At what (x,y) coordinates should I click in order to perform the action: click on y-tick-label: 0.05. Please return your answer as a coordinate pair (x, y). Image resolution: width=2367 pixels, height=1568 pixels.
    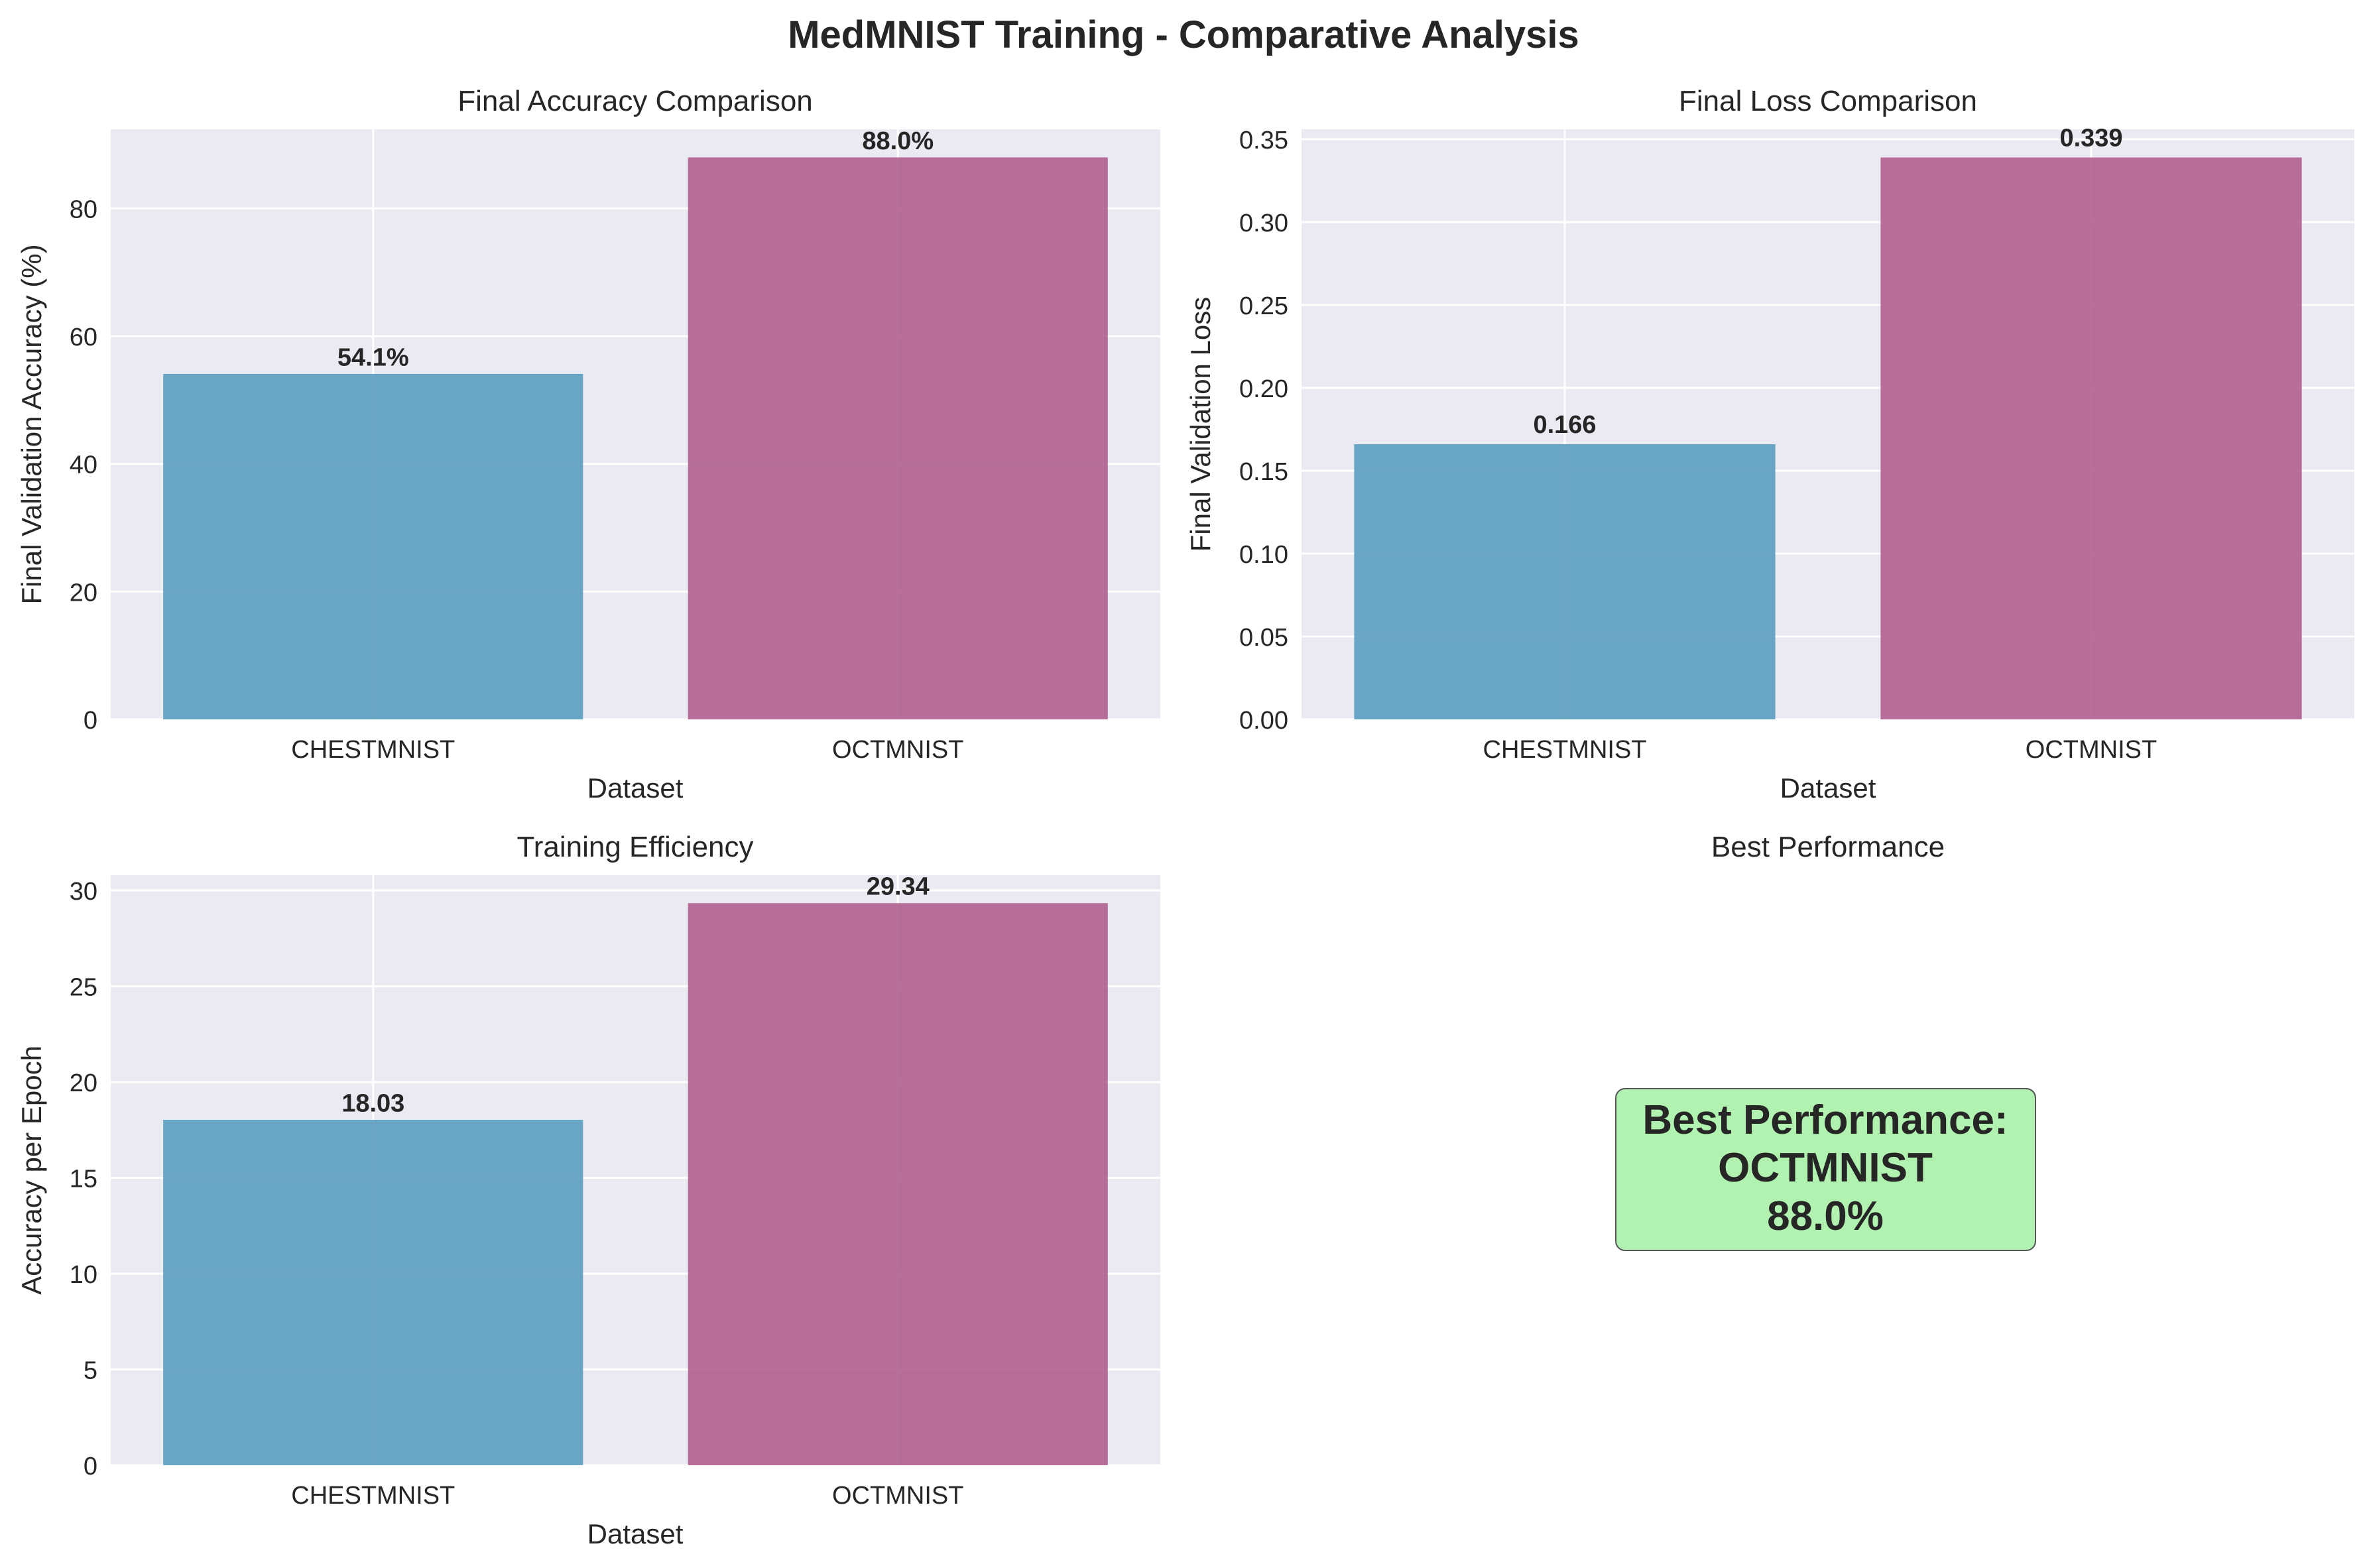
    Looking at the image, I should click on (1263, 638).